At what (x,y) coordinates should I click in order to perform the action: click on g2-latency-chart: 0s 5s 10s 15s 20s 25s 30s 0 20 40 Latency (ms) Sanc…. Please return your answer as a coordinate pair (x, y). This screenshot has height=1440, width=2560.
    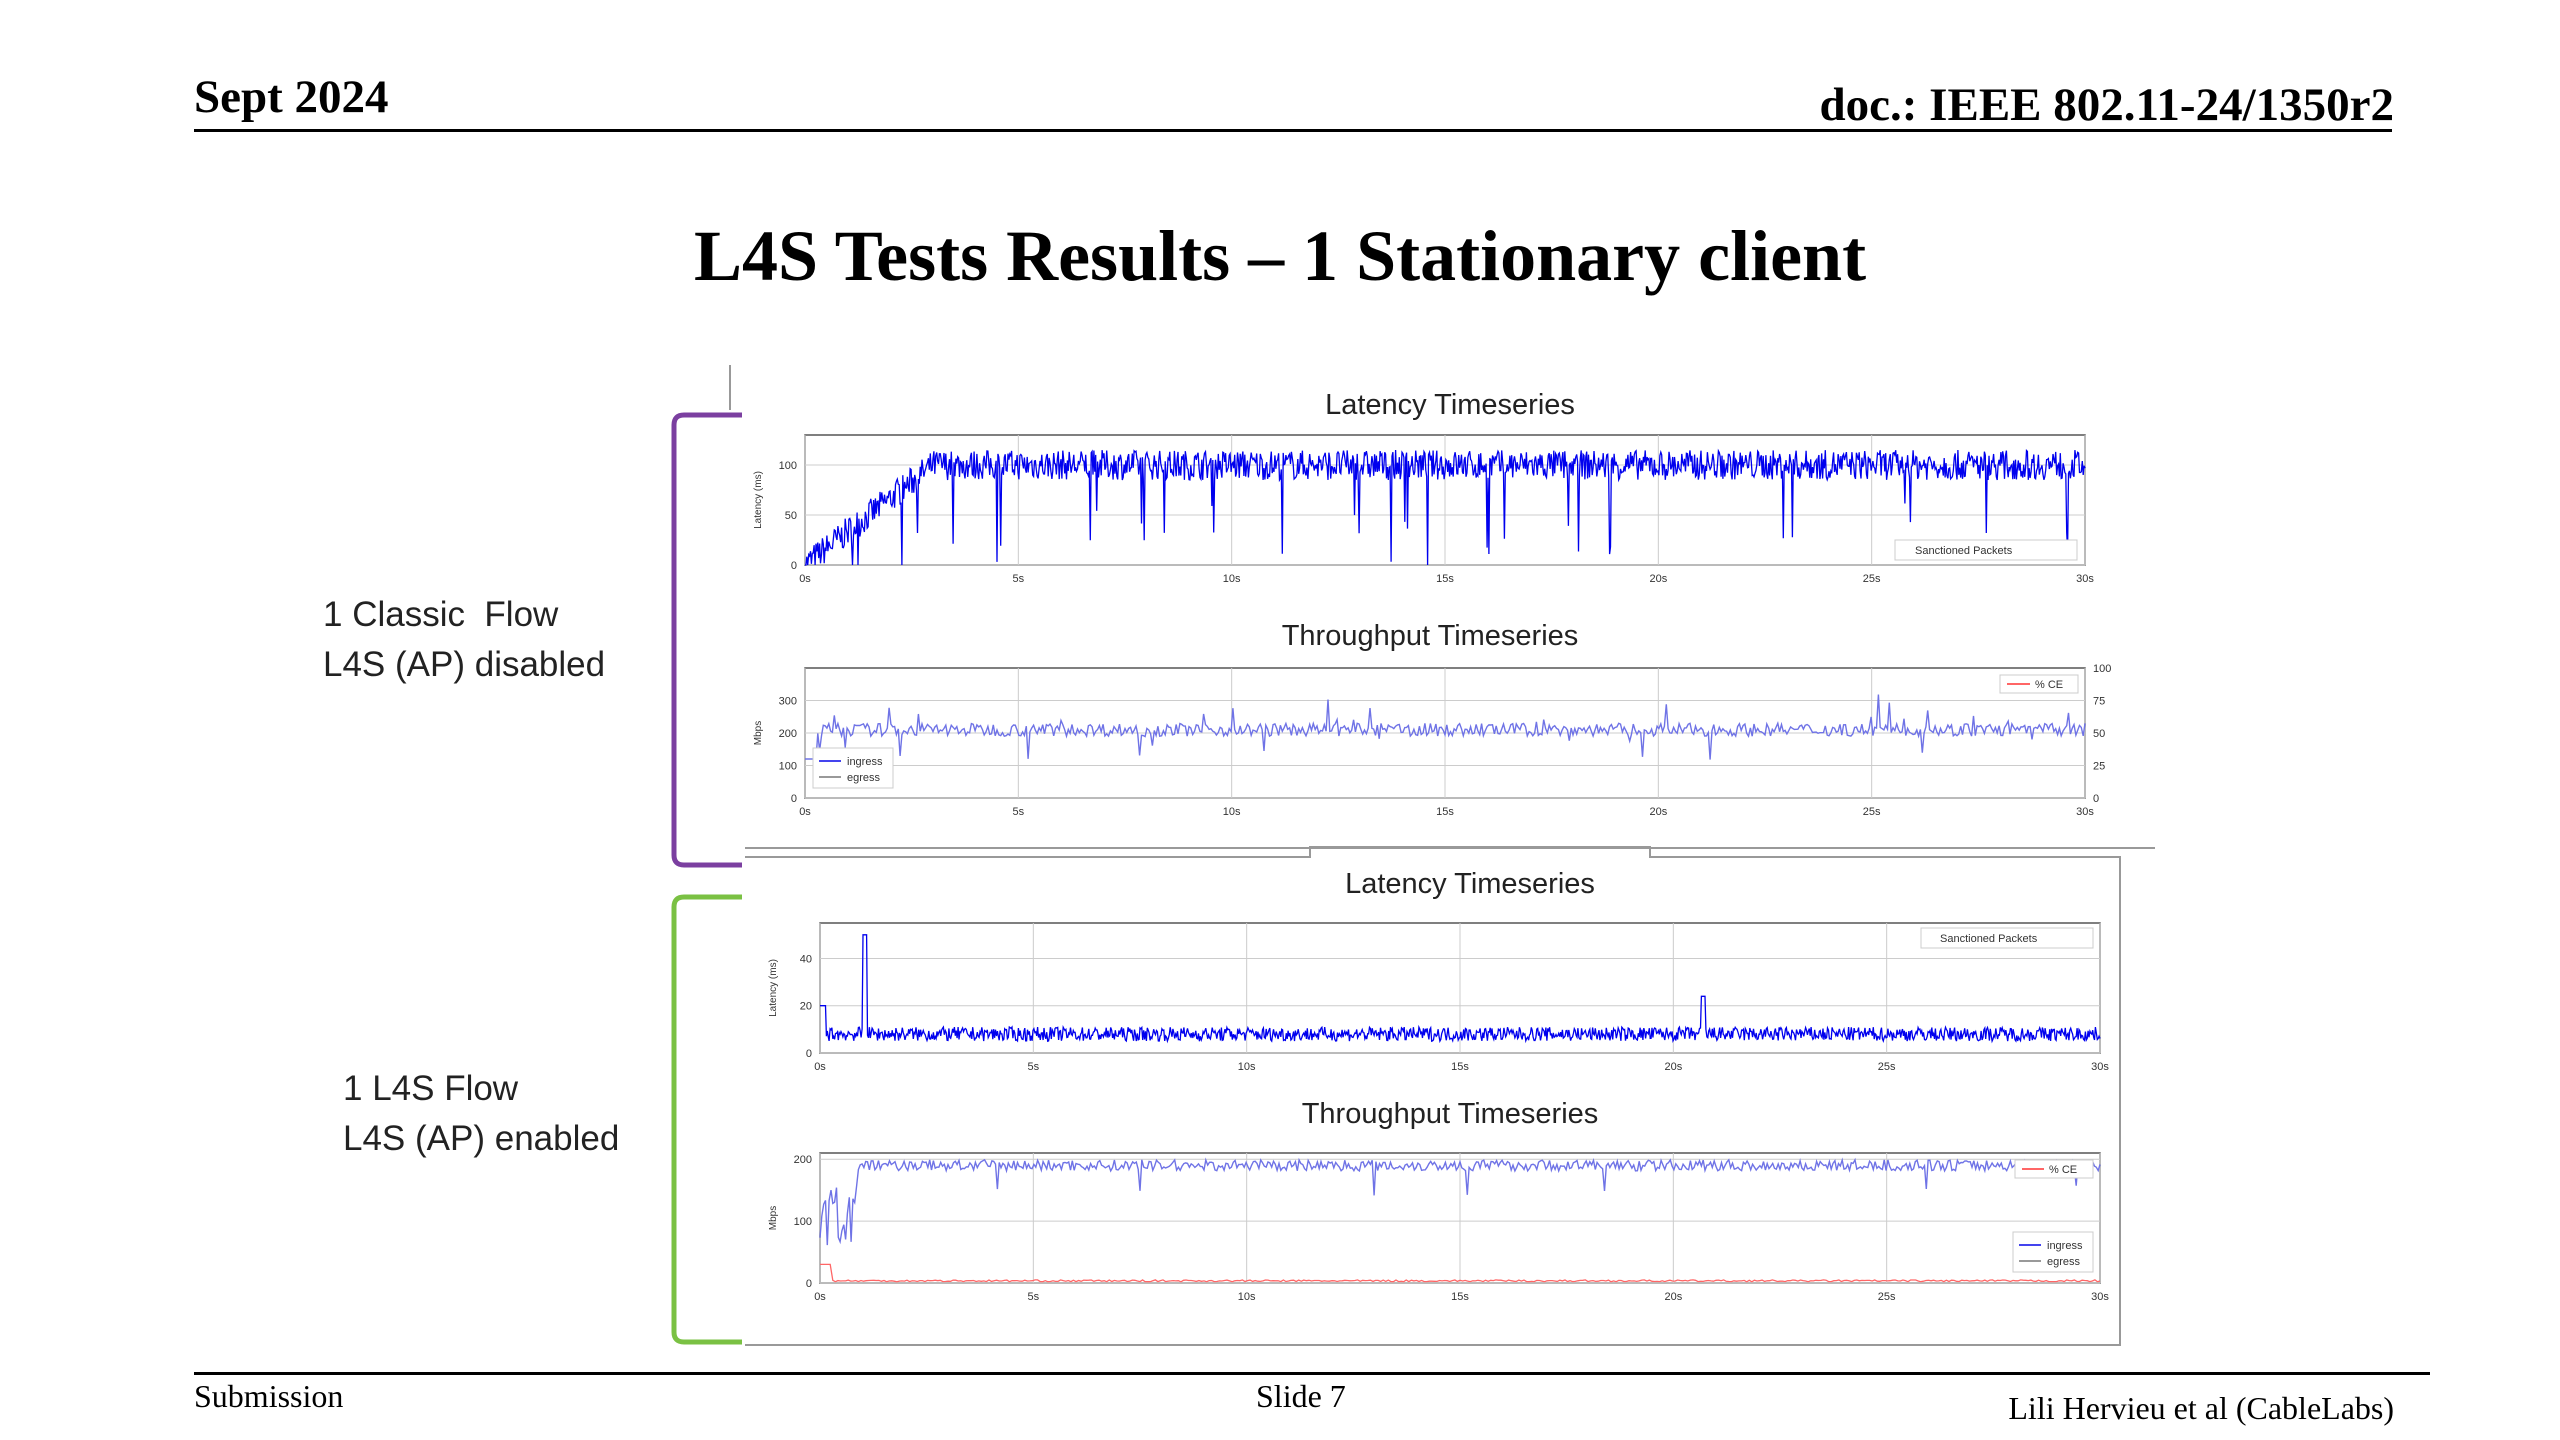
    Looking at the image, I should click on (1438, 997).